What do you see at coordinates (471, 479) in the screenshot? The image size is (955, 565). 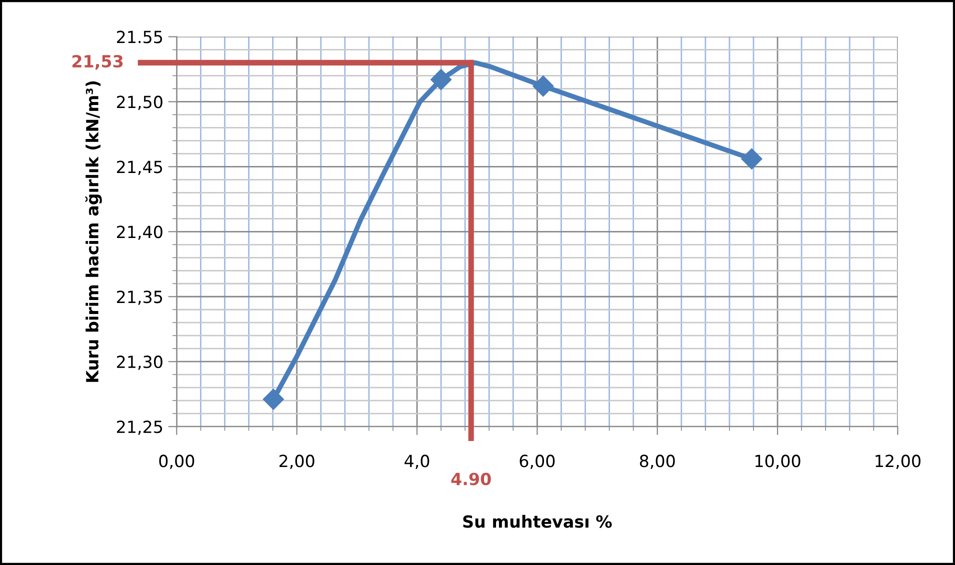 I see `ref-line-label: 4.90` at bounding box center [471, 479].